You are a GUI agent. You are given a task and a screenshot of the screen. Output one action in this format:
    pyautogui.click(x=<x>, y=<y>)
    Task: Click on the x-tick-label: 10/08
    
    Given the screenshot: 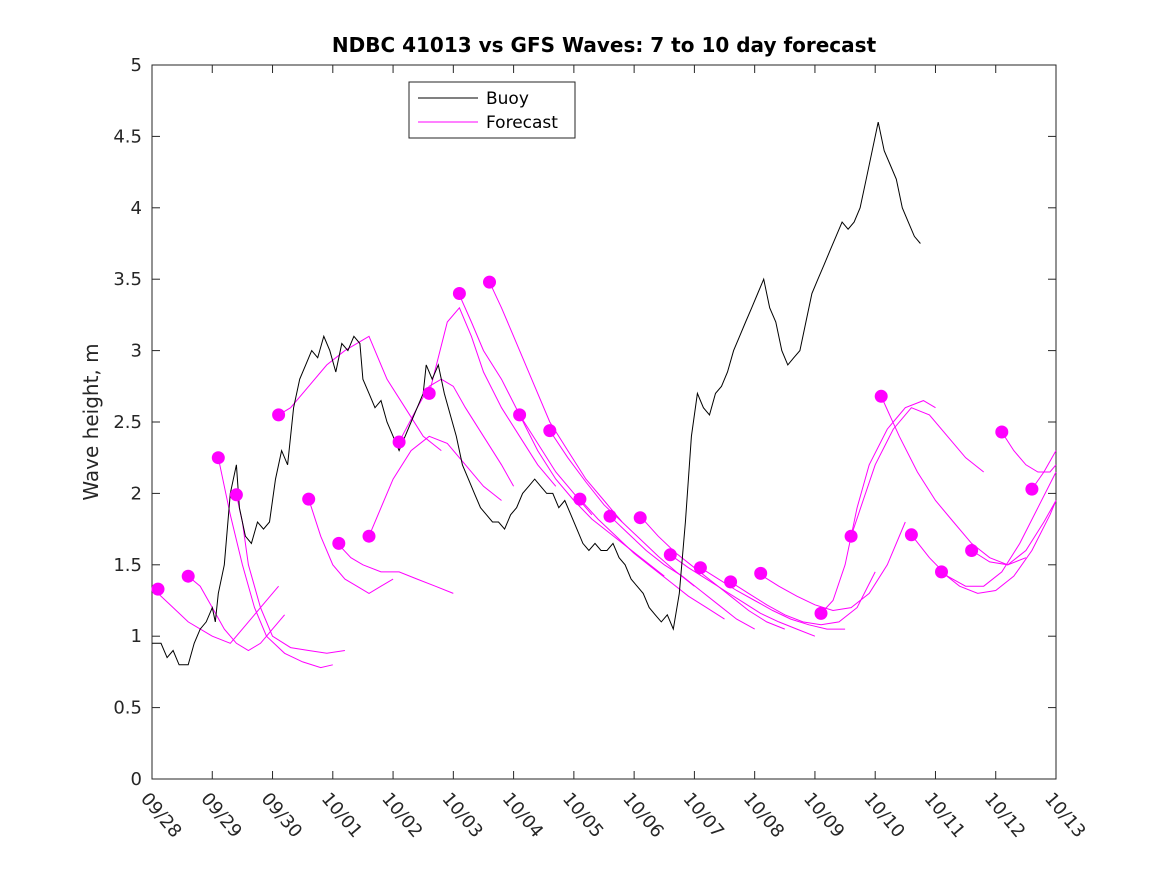 What is the action you would take?
    pyautogui.click(x=763, y=815)
    